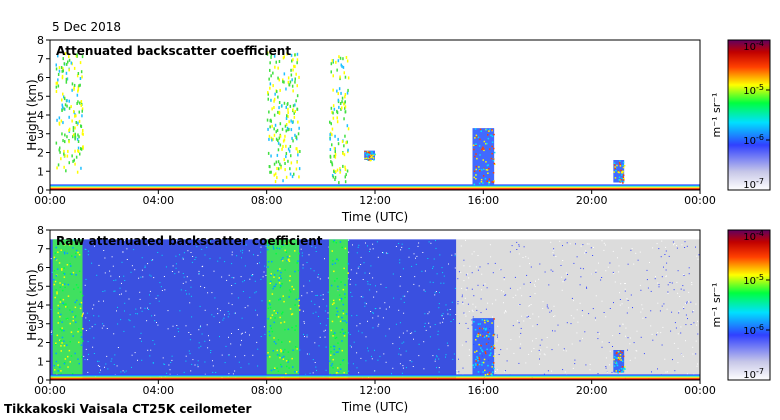  I want to click on colorbar-gradient, so click(749, 305).